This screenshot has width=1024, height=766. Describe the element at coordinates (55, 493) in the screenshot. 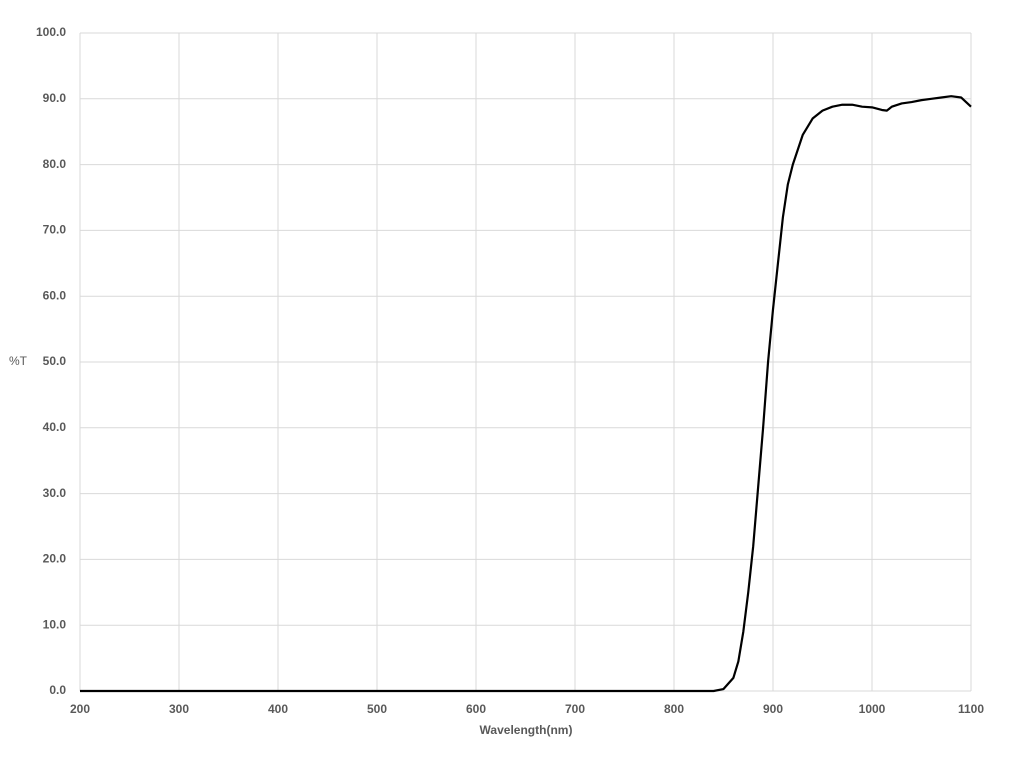

I see `y-tick-label: 30.0` at that location.